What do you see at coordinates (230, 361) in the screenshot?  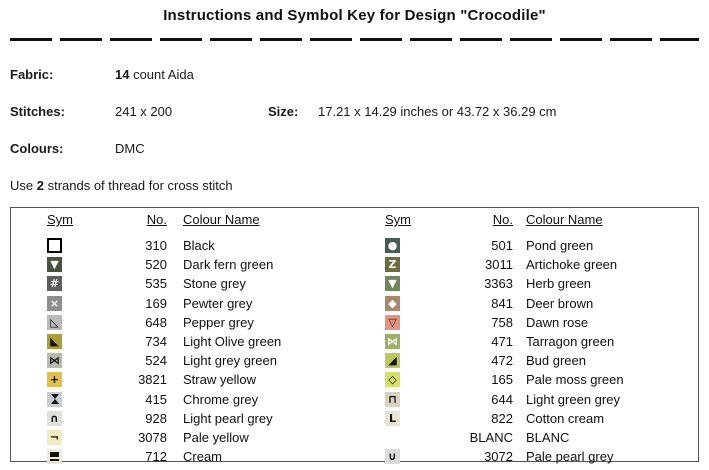 I see `colour-name: Light grey green` at bounding box center [230, 361].